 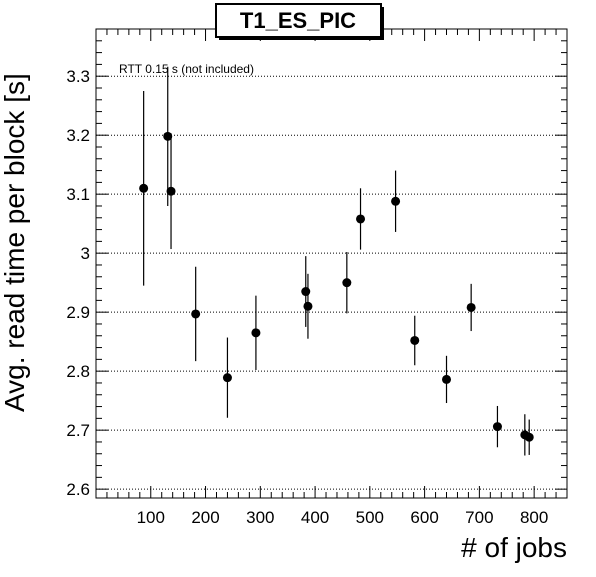 I want to click on y-tick-label: 2.9, so click(x=78, y=312).